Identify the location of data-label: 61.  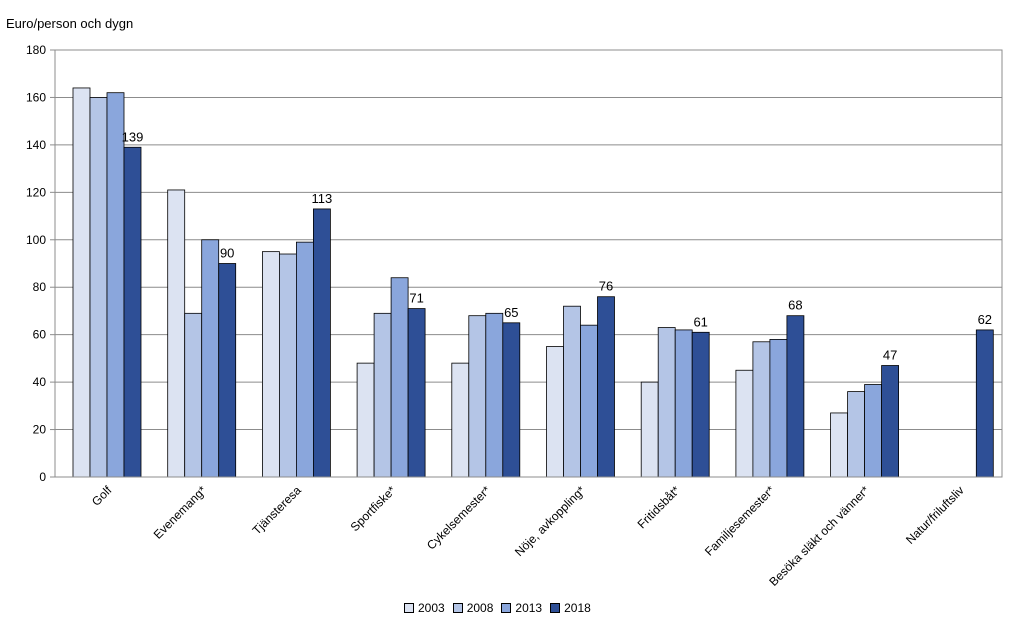
(700, 321).